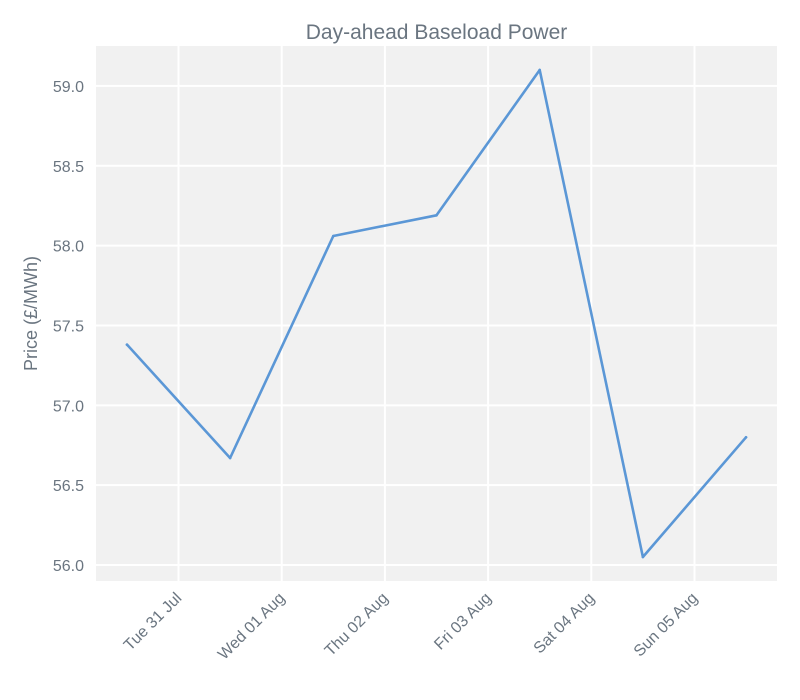  What do you see at coordinates (463, 622) in the screenshot?
I see `x-tick-label: Fri 03 Aug` at bounding box center [463, 622].